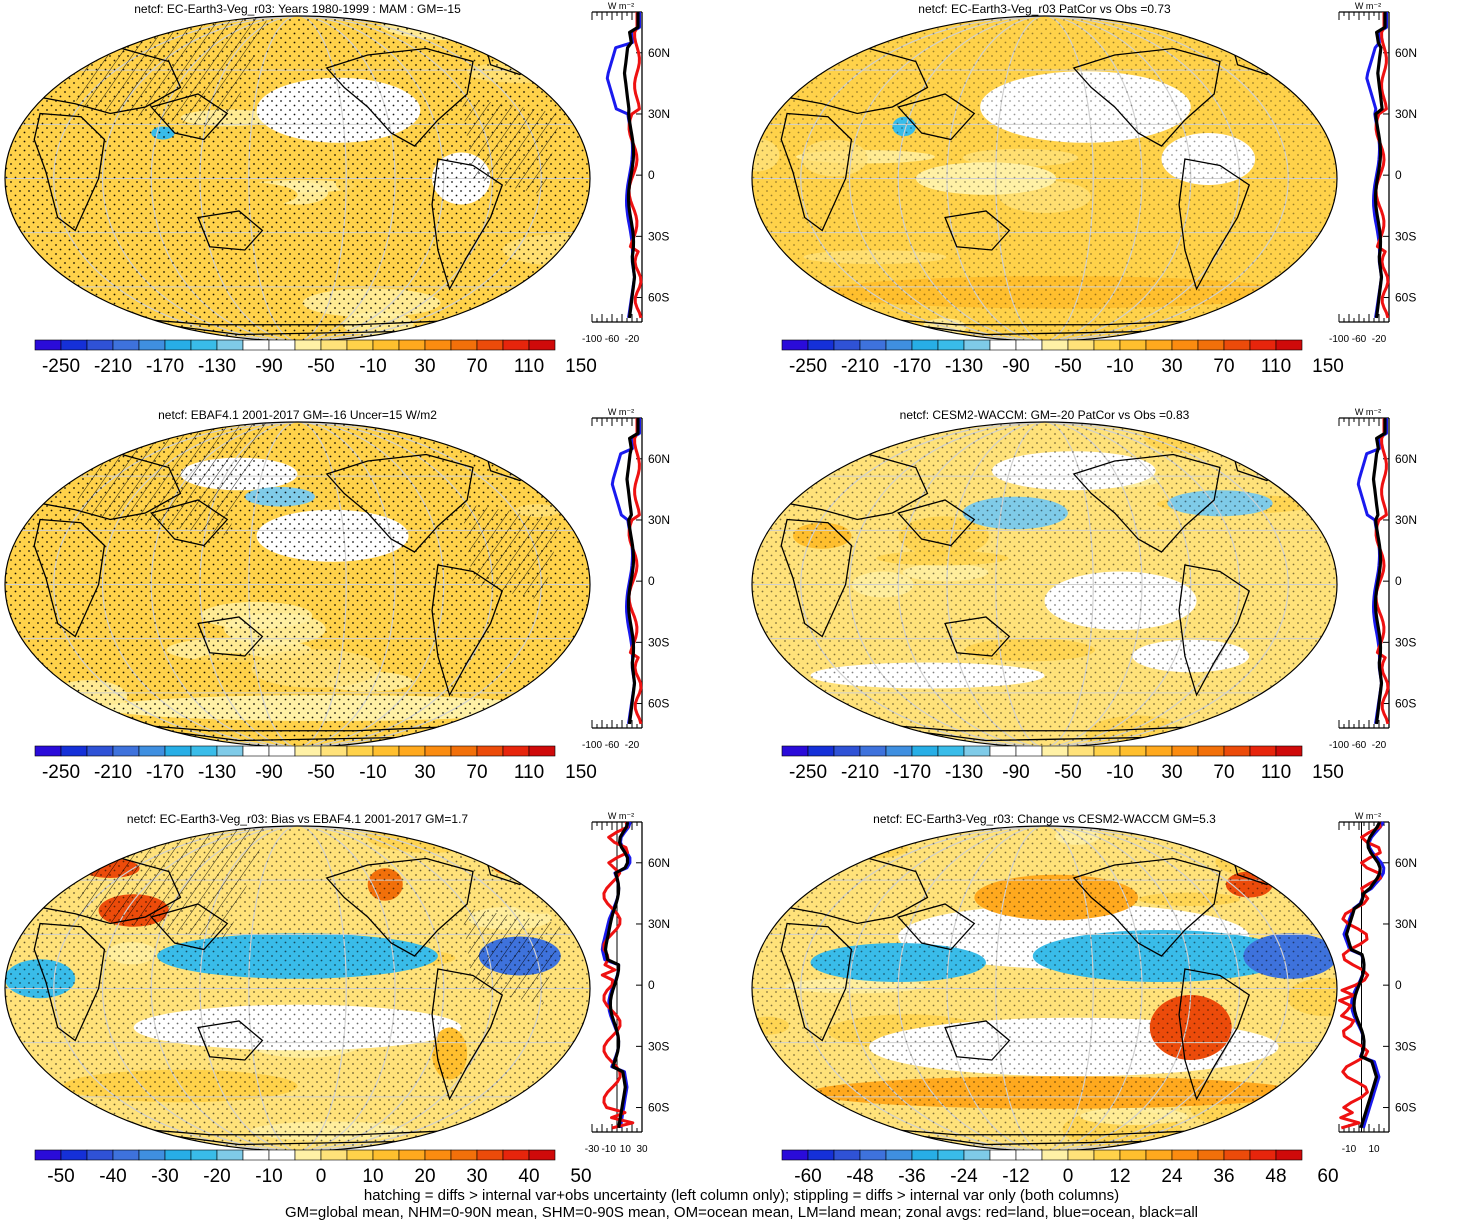  Describe the element at coordinates (1374, 1149) in the screenshot. I see `profile-x-tick-label: 10` at that location.